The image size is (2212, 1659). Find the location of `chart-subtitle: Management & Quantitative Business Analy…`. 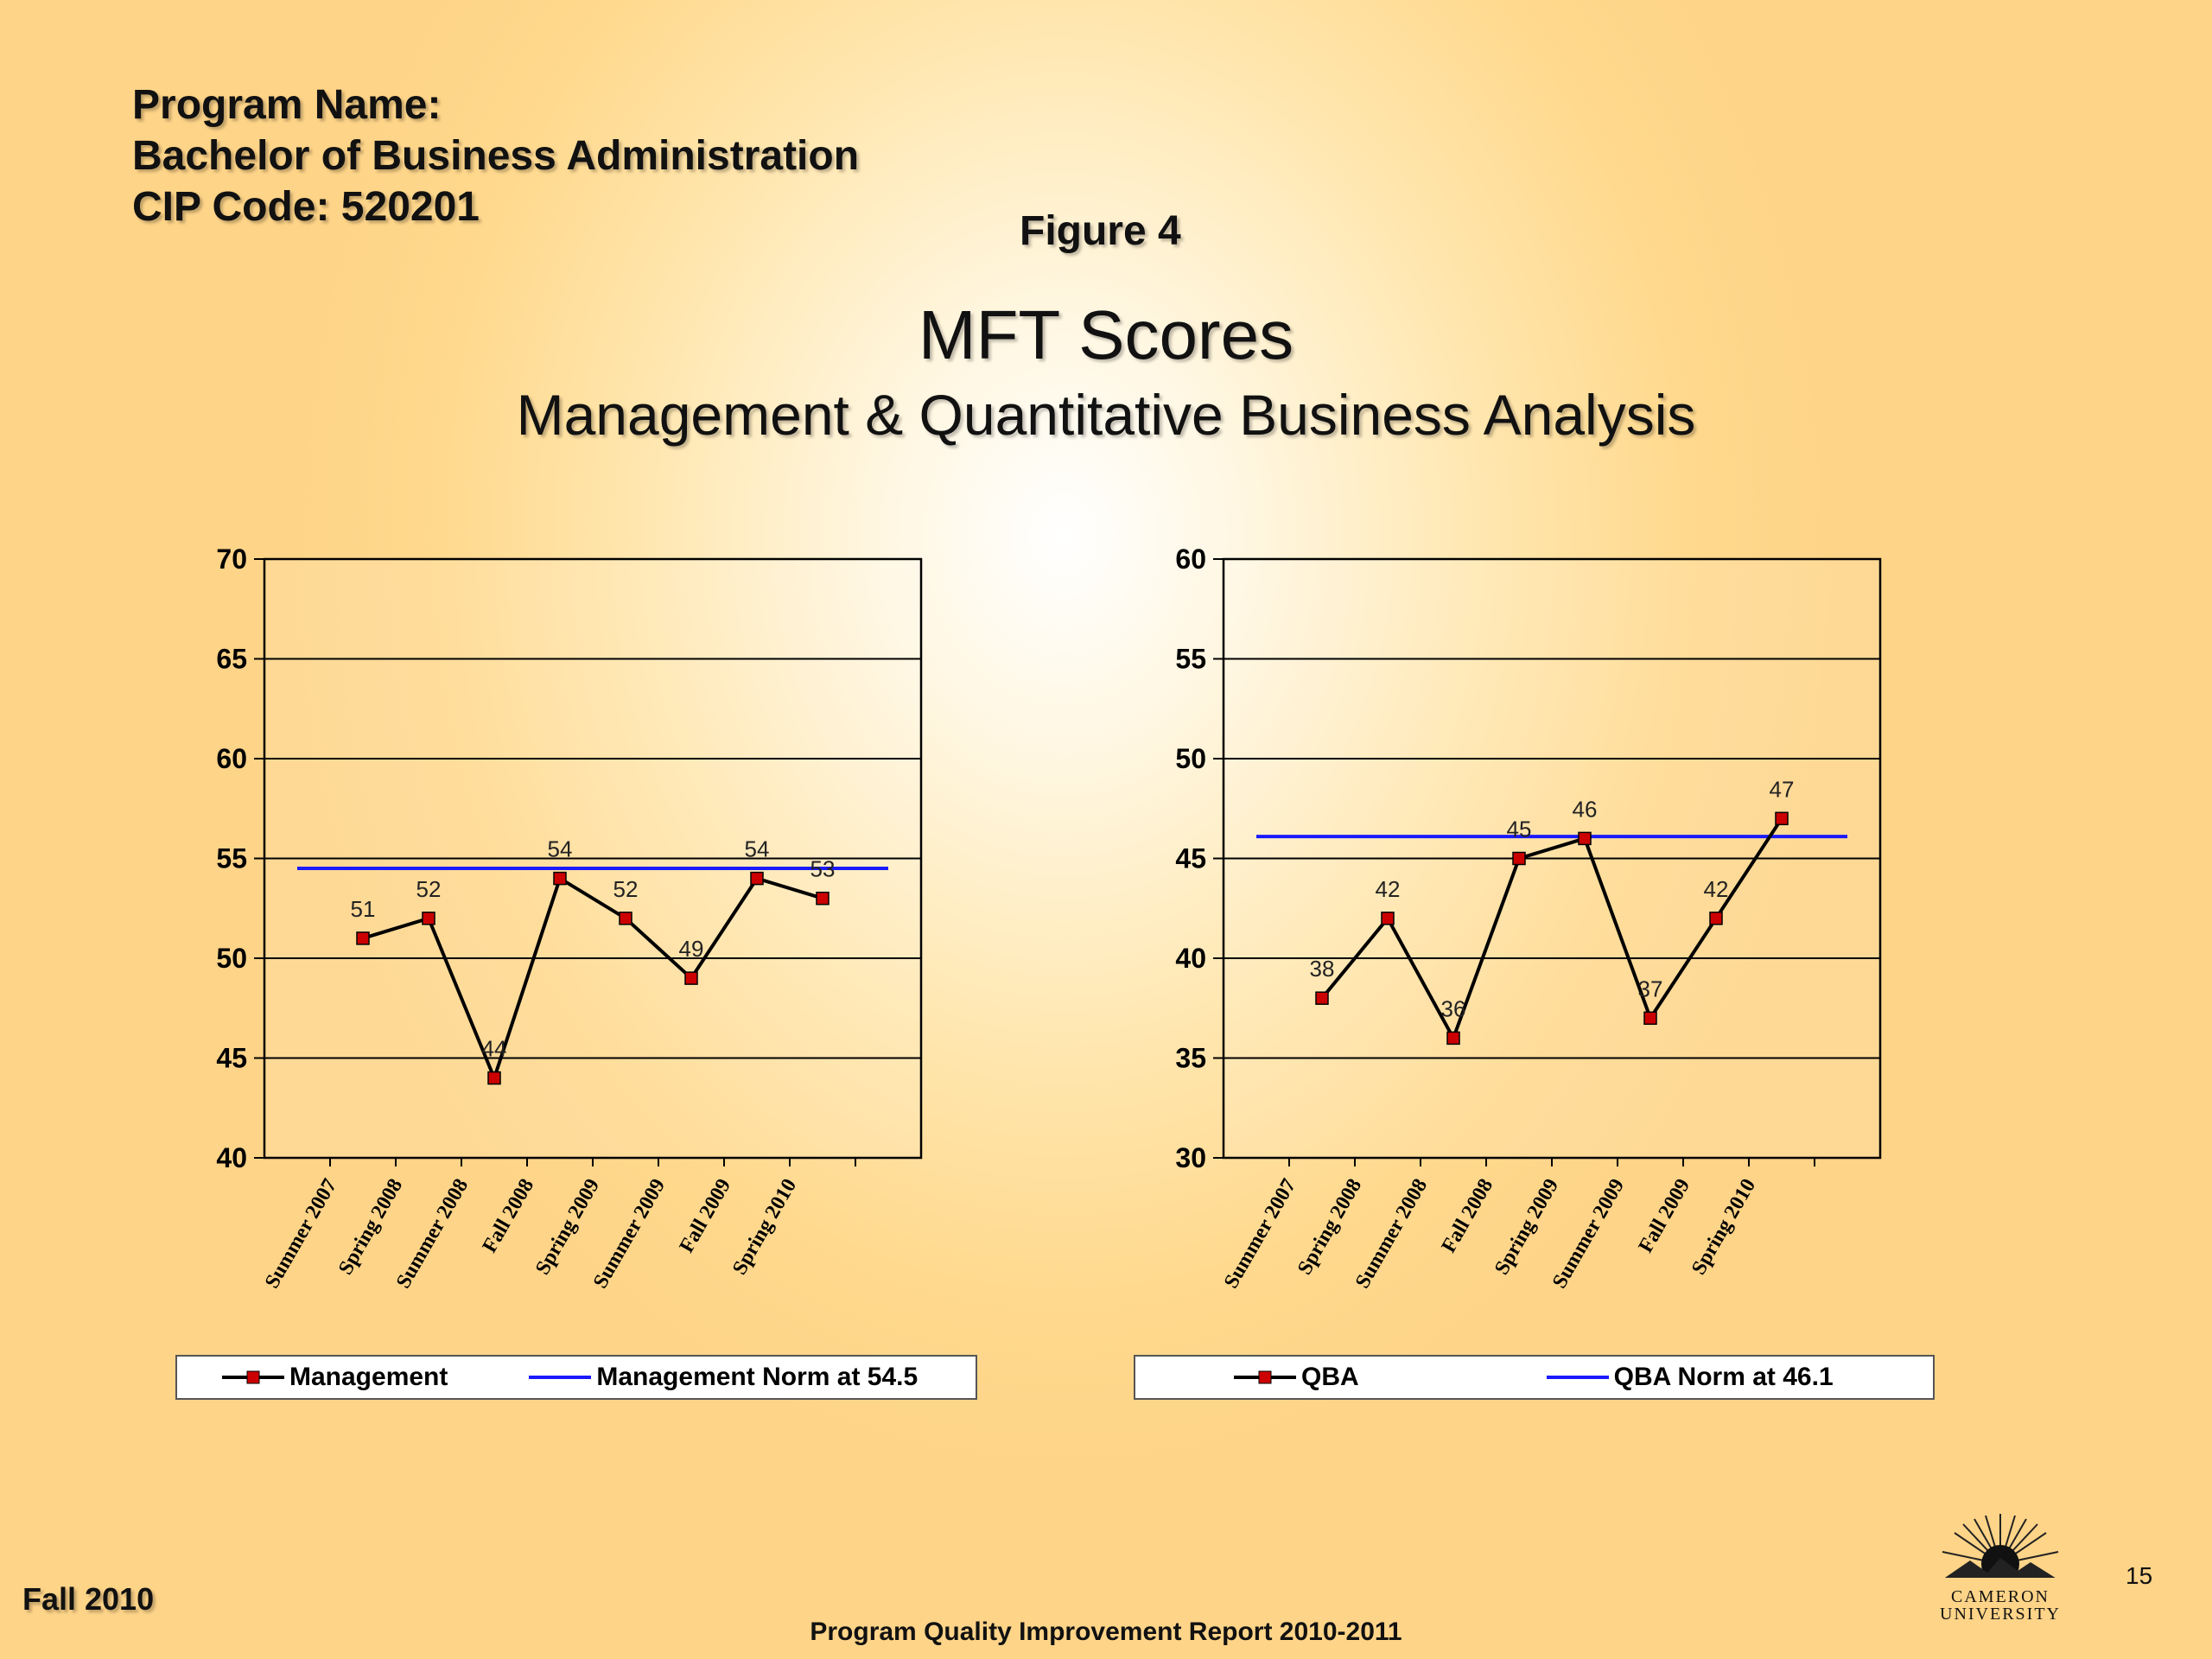

chart-subtitle: Management & Quantitative Business Analy… is located at coordinates (1106, 415).